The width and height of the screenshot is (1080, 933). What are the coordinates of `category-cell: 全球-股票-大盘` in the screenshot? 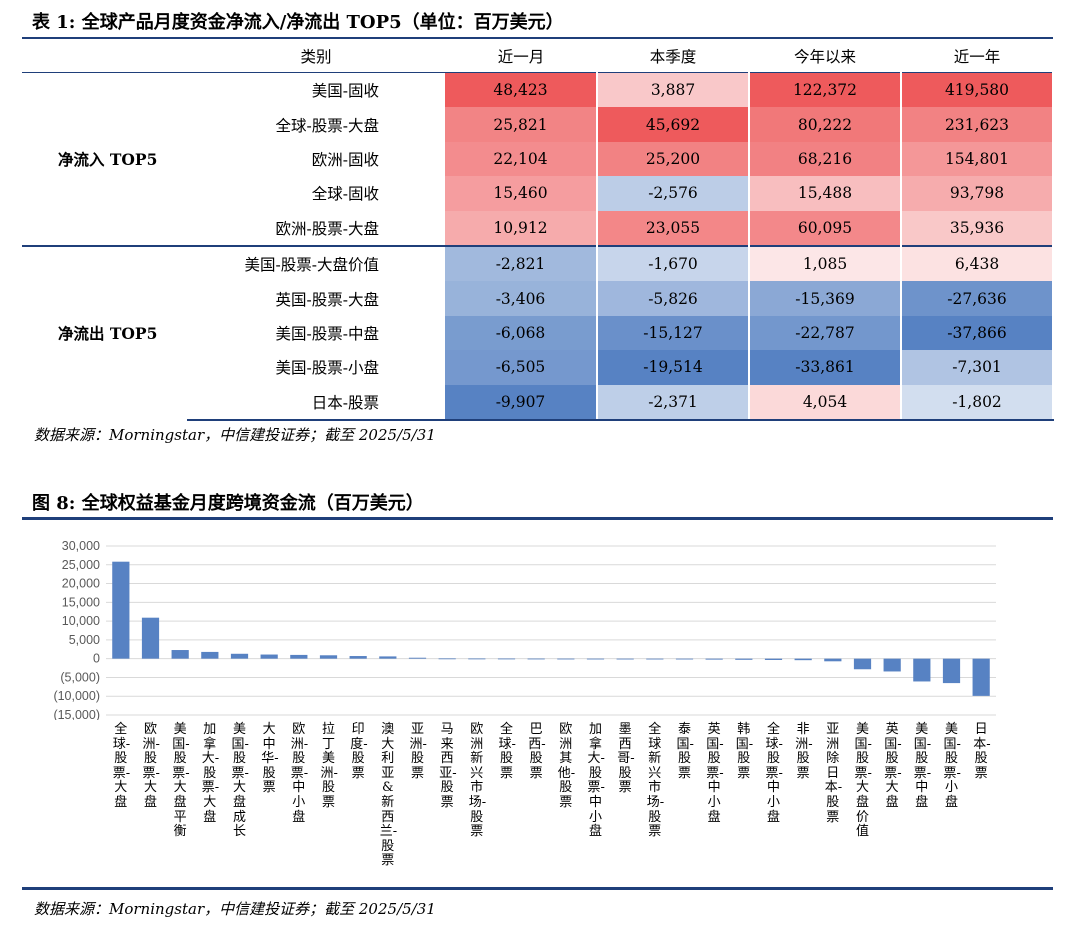 It's located at (327, 125).